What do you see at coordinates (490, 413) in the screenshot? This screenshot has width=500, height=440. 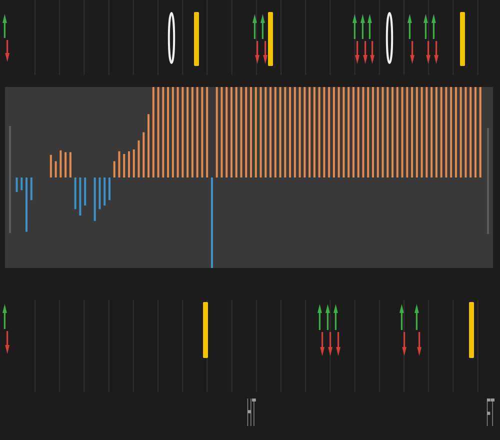 I see `x-tick-label: FT` at bounding box center [490, 413].